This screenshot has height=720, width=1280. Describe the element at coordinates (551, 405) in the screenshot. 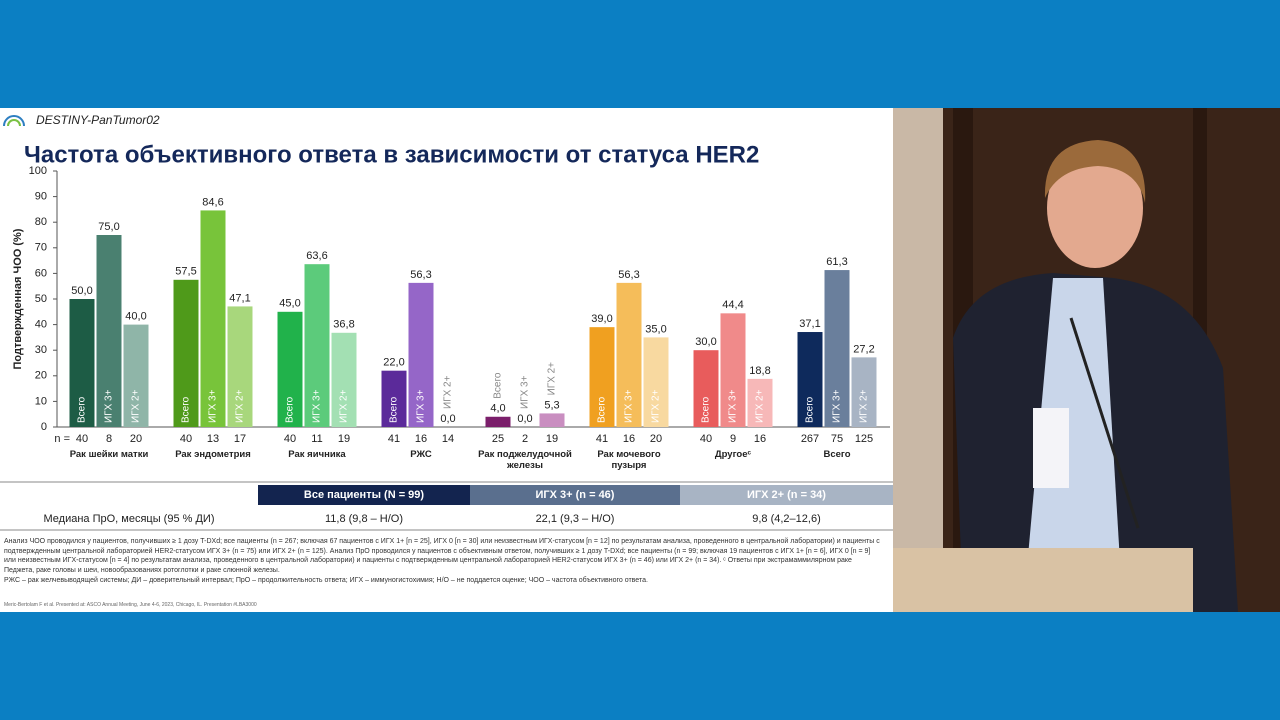

I see `value-label: 5,3` at that location.